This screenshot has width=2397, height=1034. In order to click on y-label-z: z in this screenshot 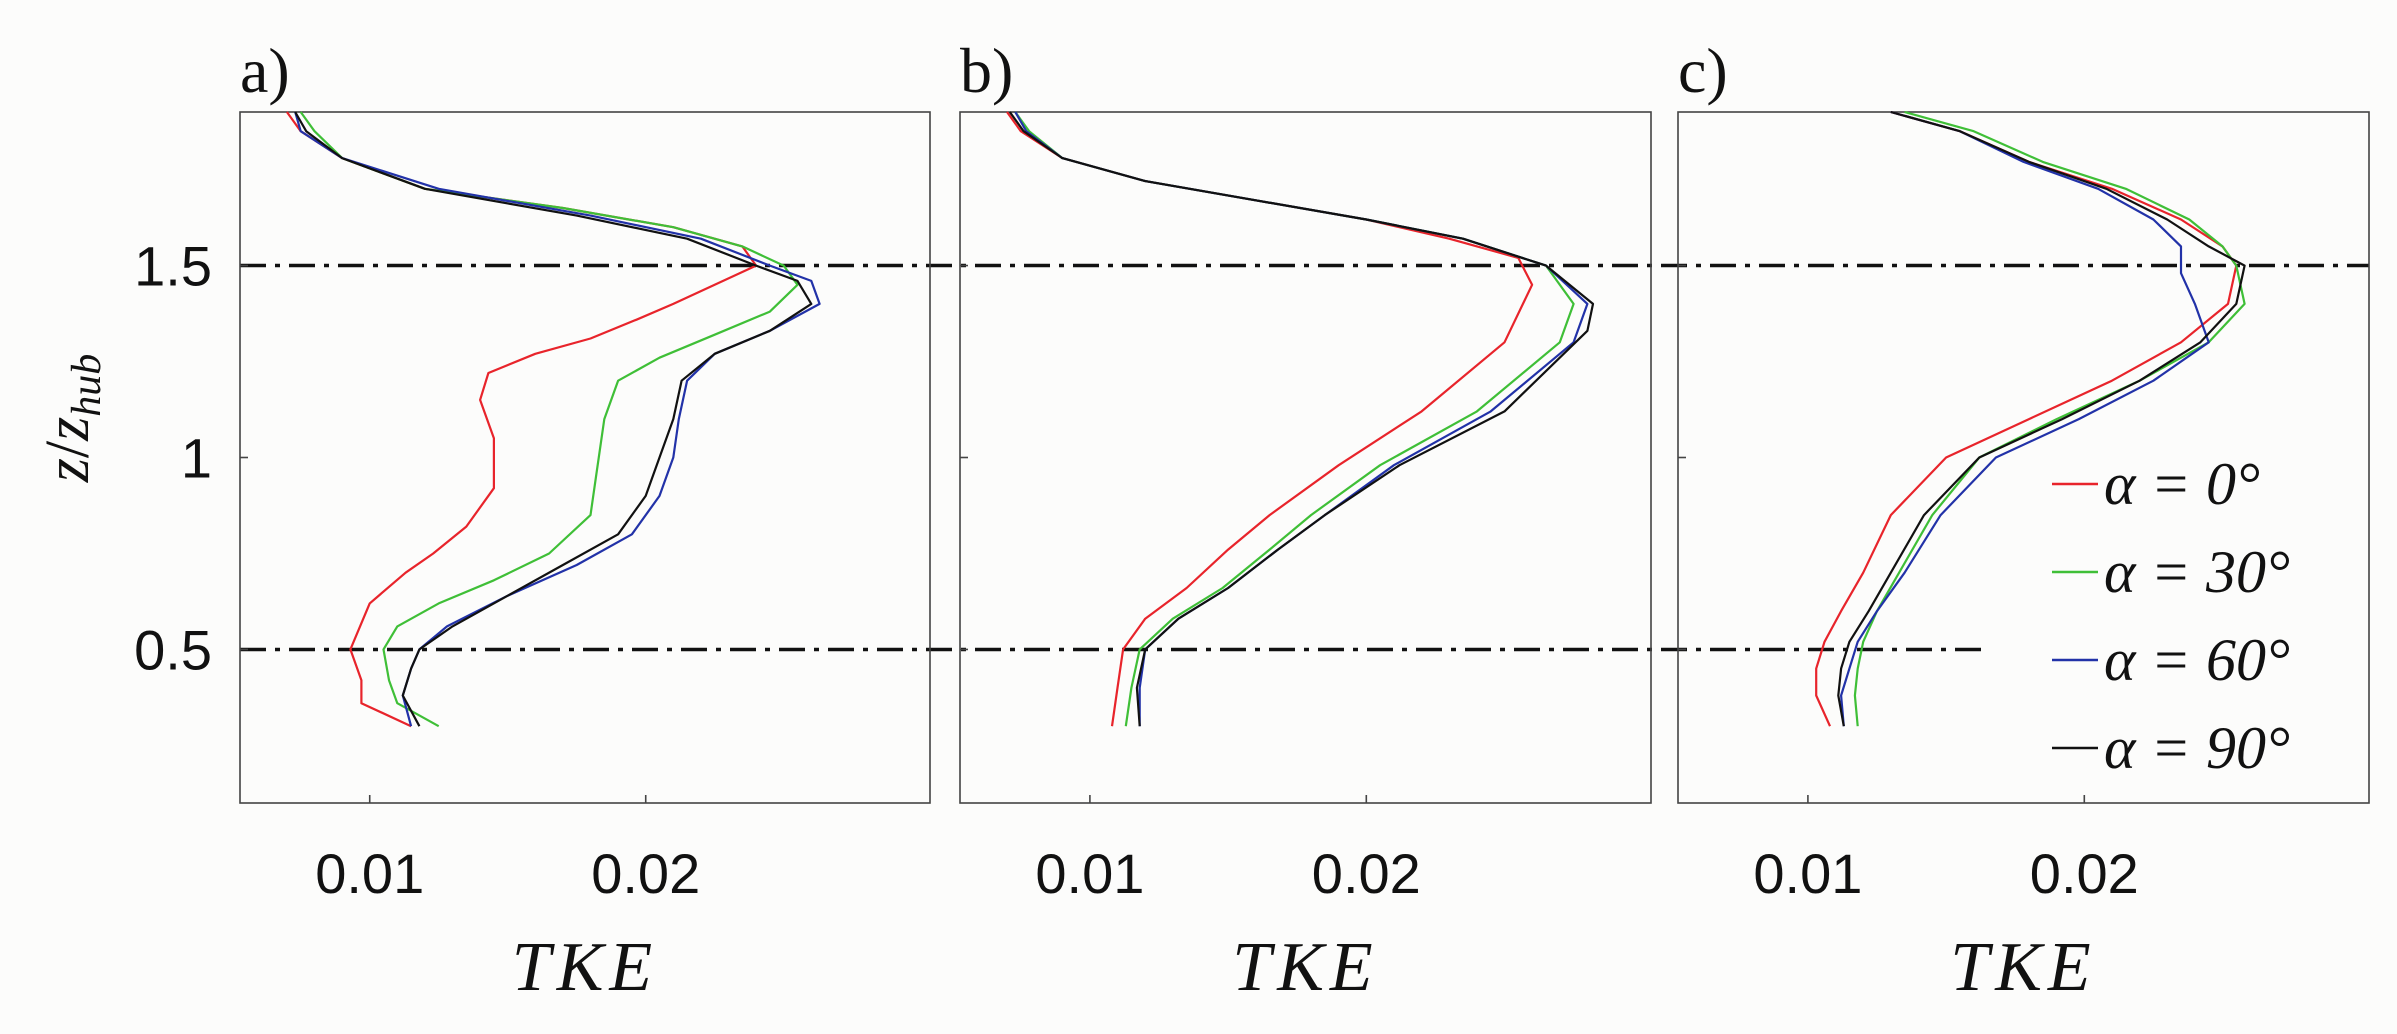, I will do `click(68, 470)`.